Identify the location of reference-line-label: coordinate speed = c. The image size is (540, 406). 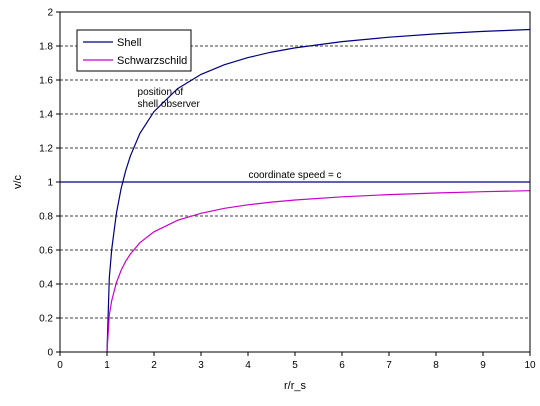
(294, 175).